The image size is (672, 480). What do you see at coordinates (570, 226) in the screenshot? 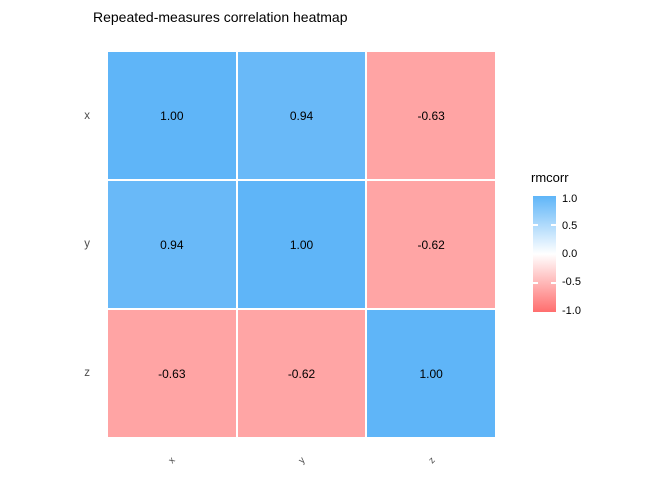
I see `legend-tick-label: 0.5` at bounding box center [570, 226].